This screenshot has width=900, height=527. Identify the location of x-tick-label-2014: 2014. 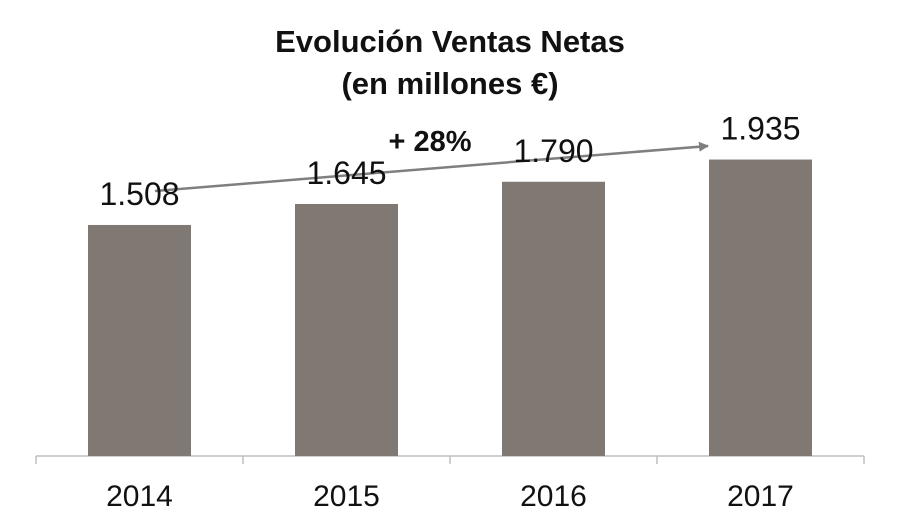
(139, 496).